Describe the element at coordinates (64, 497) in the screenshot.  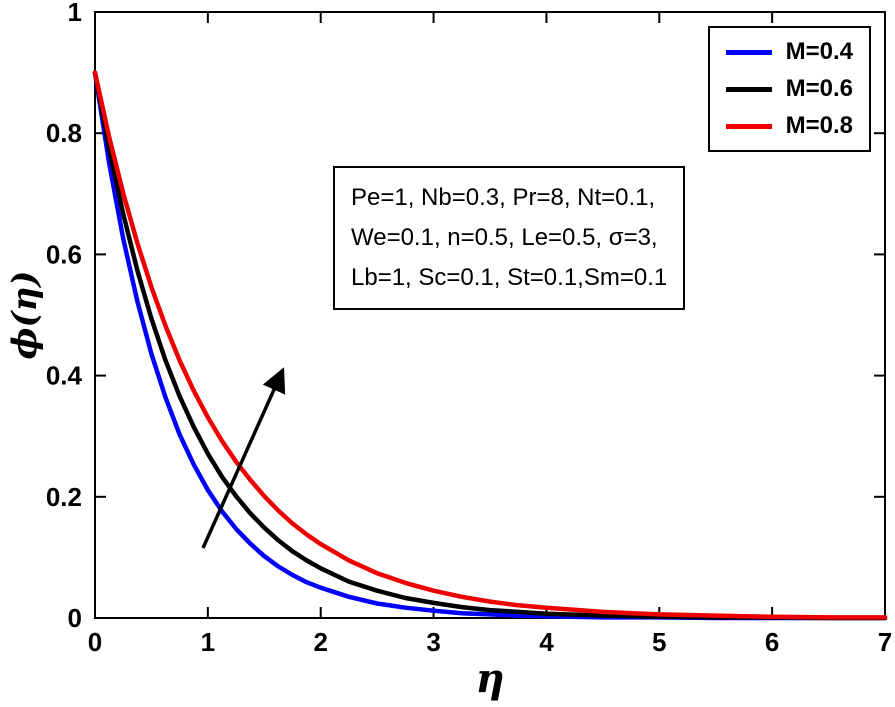
I see `y-tick-label: 0.2` at that location.